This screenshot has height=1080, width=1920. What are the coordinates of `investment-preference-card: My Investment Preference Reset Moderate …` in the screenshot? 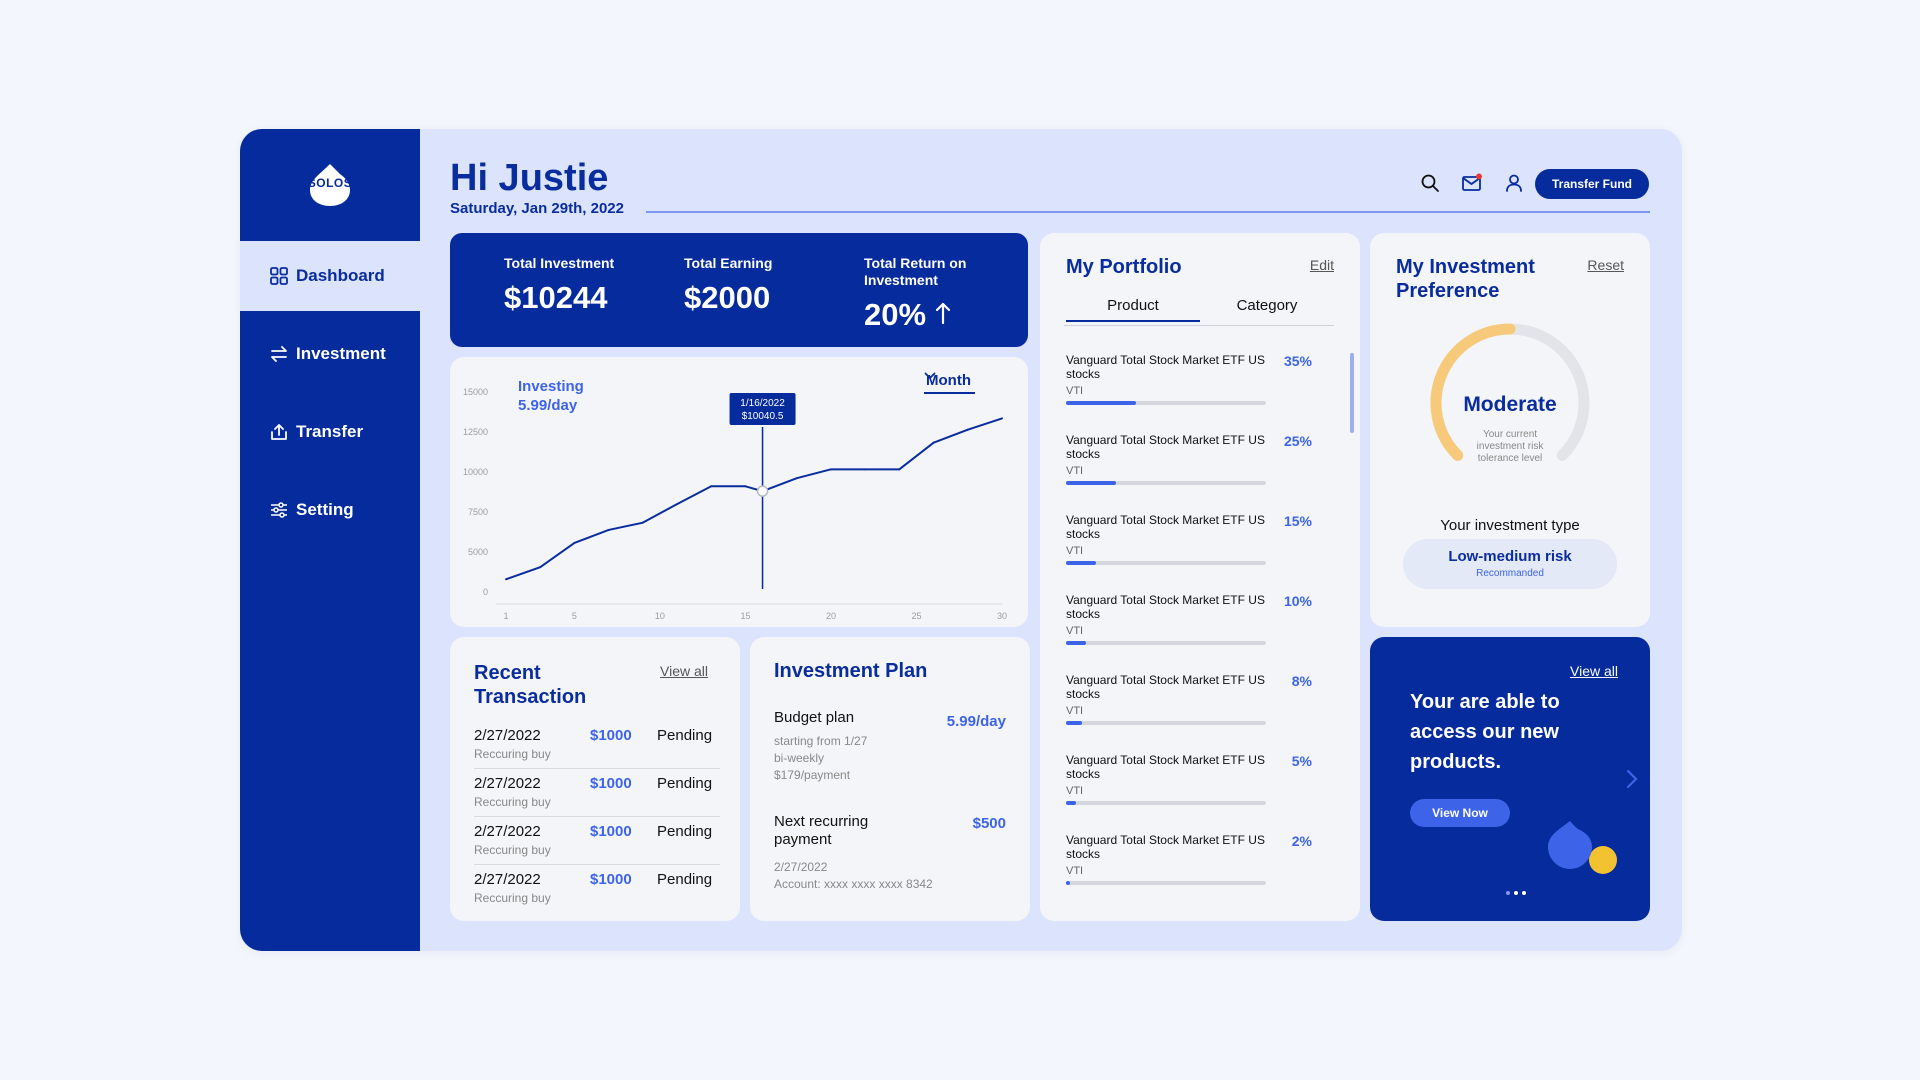 It's located at (1510, 430).